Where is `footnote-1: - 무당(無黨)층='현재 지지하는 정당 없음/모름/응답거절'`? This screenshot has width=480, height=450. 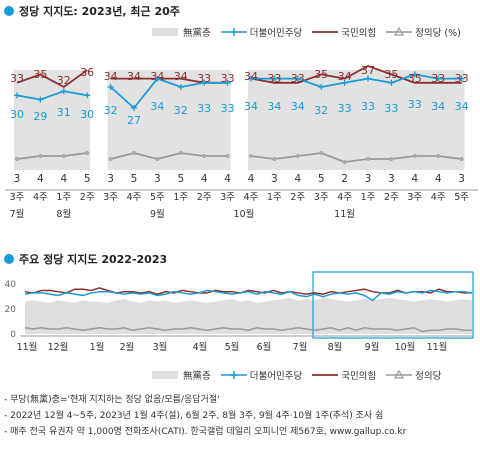
footnote-1: - 무당(無黨)층='현재 지지하는 정당 없음/모름/응답거절' is located at coordinates (112, 400).